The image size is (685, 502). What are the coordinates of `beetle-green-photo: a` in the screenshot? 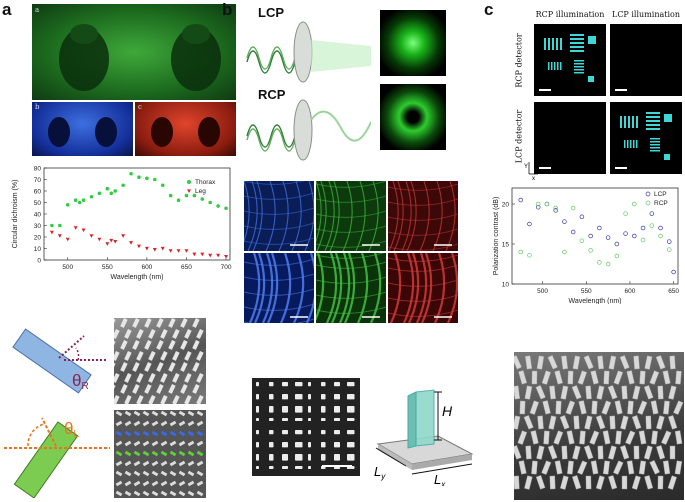 It's located at (134, 52).